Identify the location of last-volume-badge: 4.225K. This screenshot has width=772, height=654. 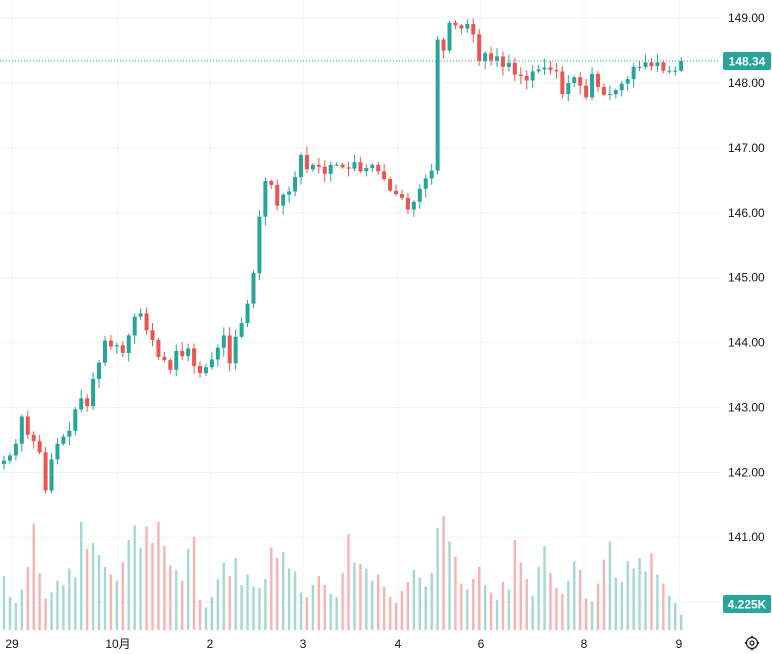
(747, 604).